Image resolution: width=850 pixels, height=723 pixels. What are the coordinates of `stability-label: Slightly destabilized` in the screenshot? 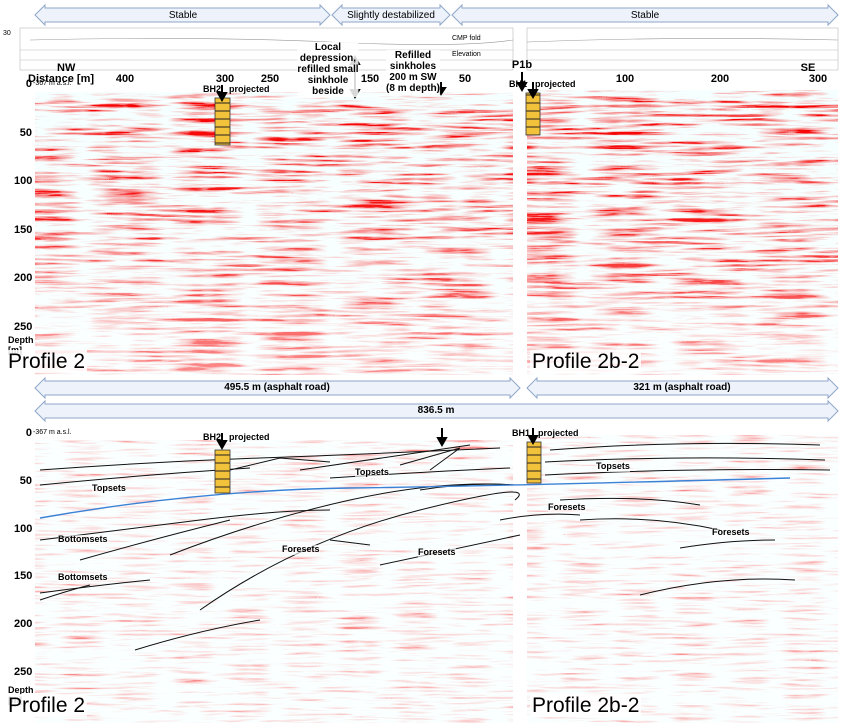 It's located at (391, 15).